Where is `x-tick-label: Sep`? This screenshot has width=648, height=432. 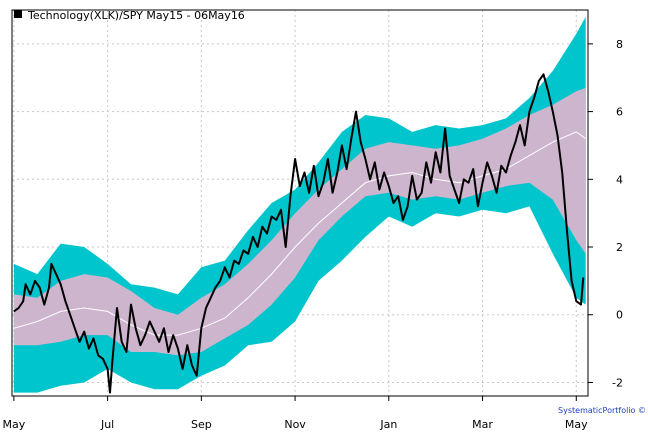 x-tick-label: Sep is located at coordinates (201, 424).